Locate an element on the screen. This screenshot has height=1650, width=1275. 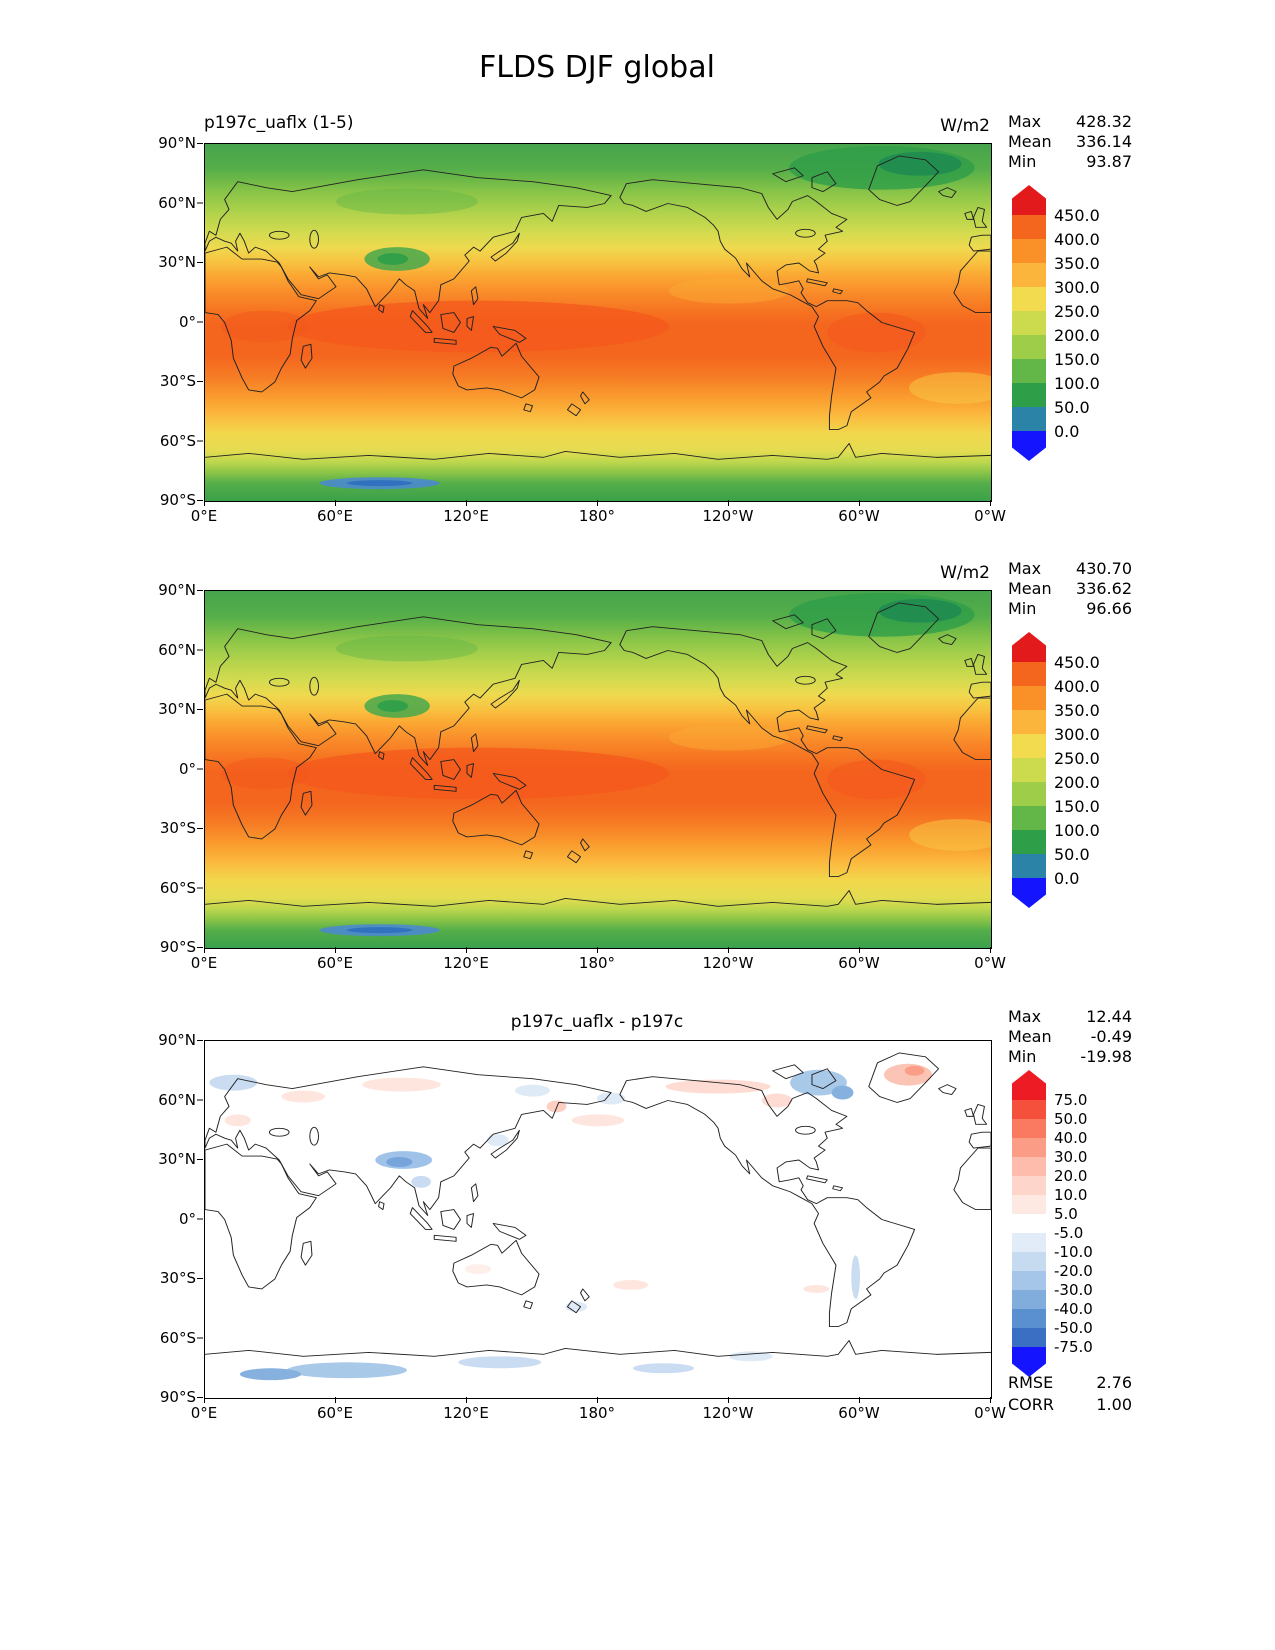
stats-block: Max 430.70 Mean 336.62 Min 96.66 is located at coordinates (1070, 589).